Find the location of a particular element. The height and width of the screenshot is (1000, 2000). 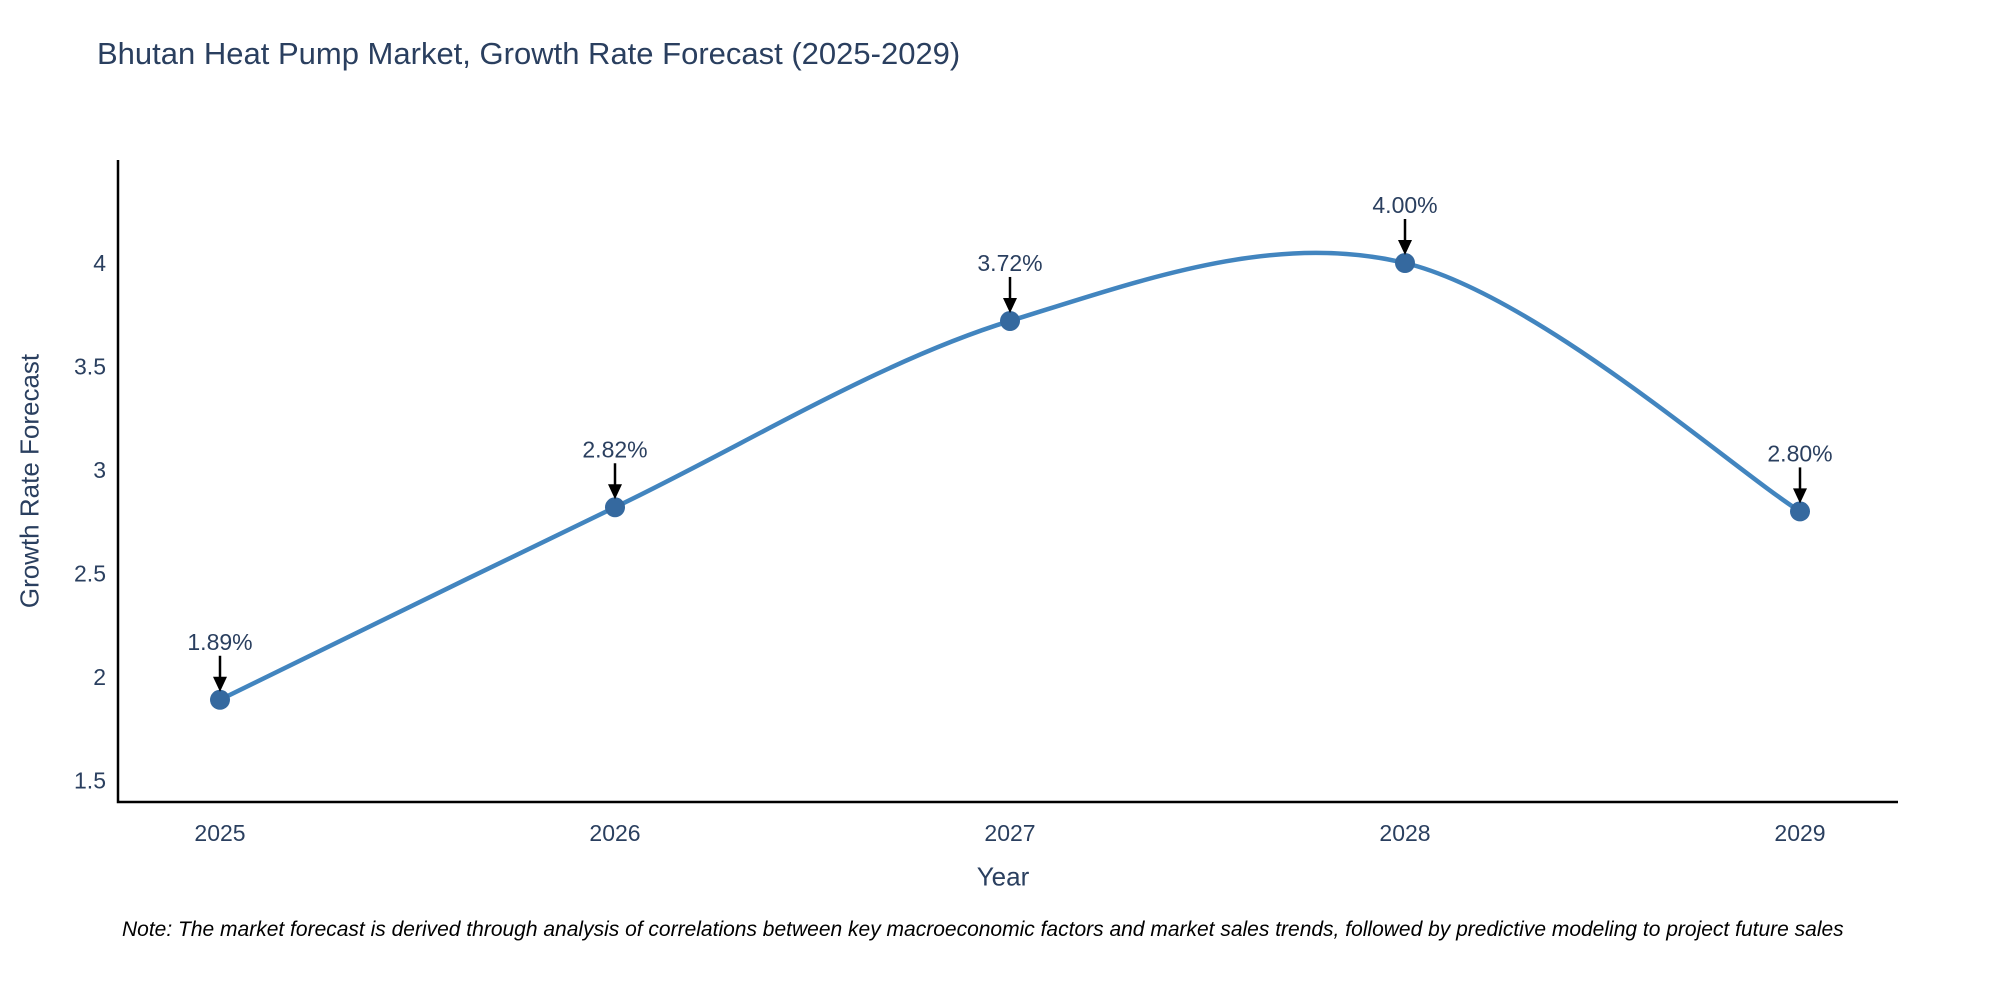

annotation-label: 4.00% is located at coordinates (1404, 205).